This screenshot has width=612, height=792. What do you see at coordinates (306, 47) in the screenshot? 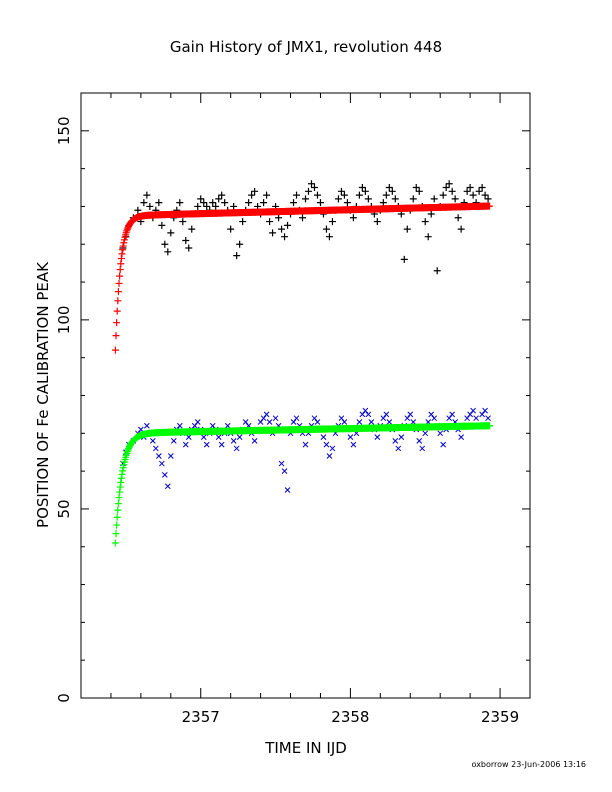
I see `chart-title: Gain History of JMX1, revolution 448` at bounding box center [306, 47].